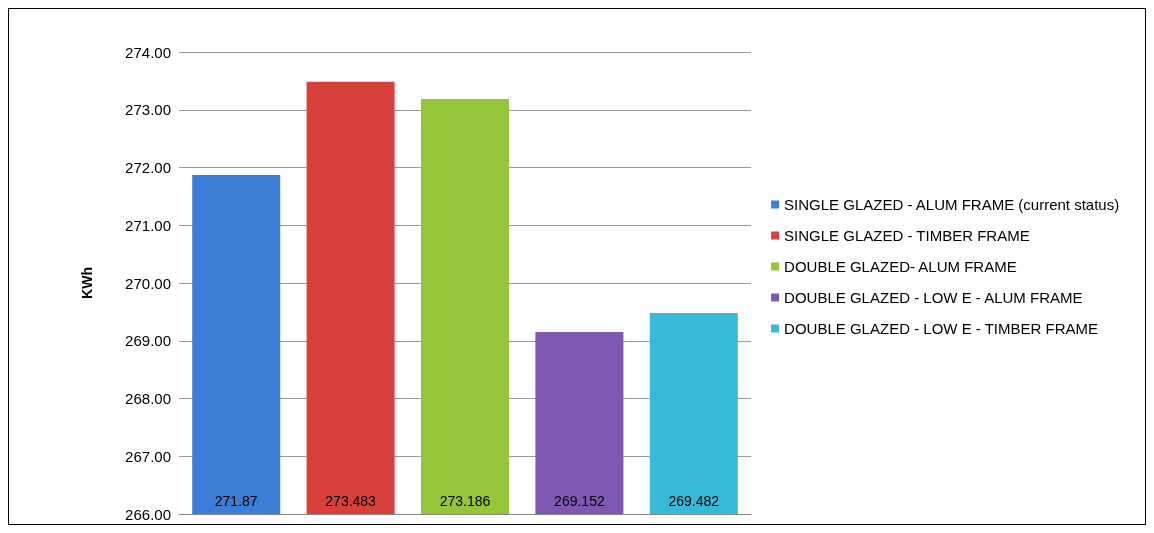 The image size is (1154, 533). I want to click on y-tick-label: 269.00, so click(148, 341).